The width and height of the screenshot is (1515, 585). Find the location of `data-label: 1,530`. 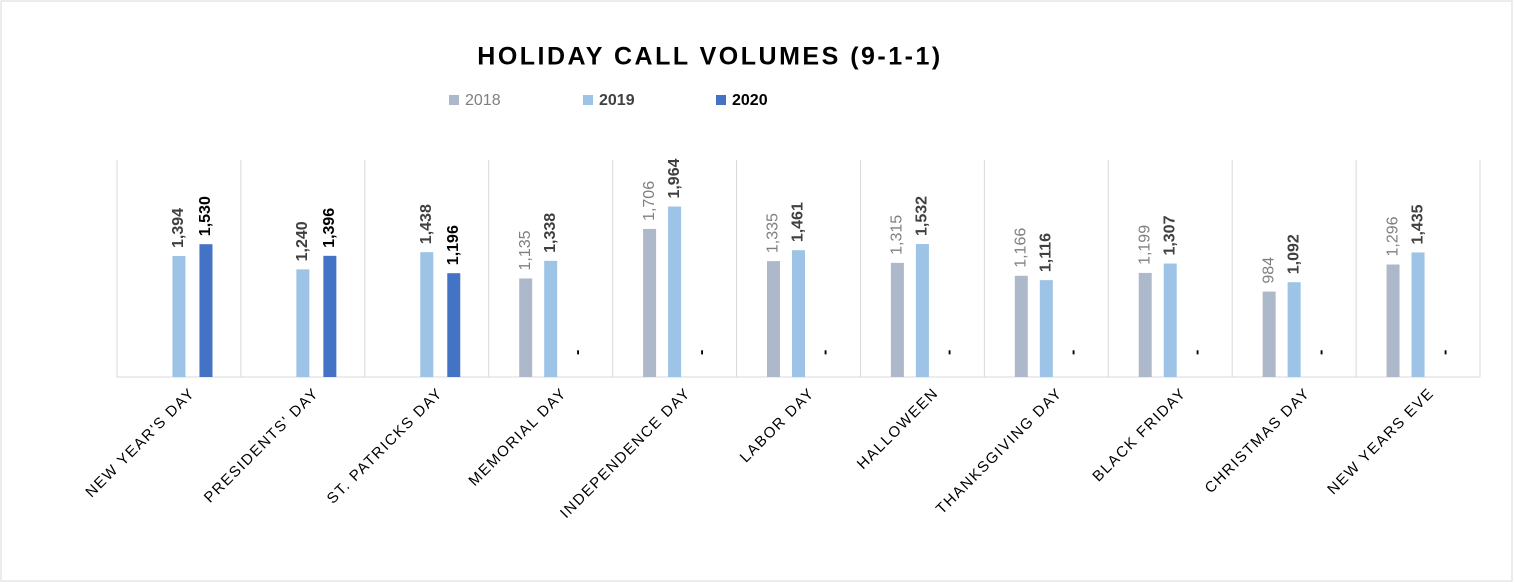

data-label: 1,530 is located at coordinates (205, 216).